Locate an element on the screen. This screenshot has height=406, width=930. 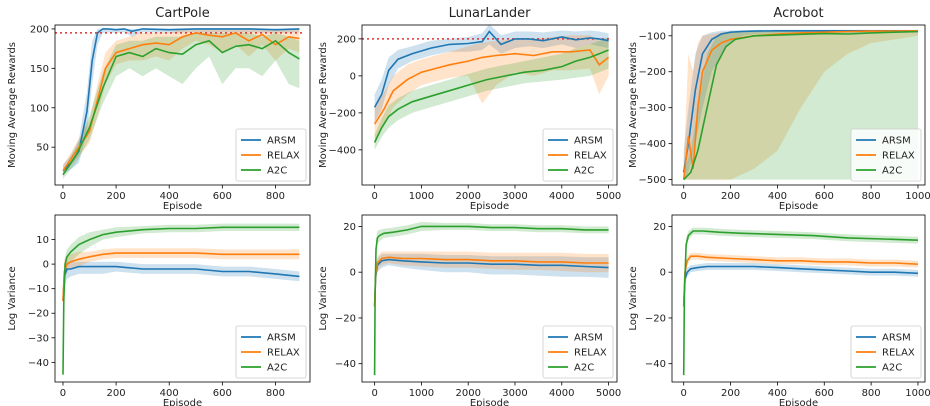
chart-title: CartPole is located at coordinates (182, 13).